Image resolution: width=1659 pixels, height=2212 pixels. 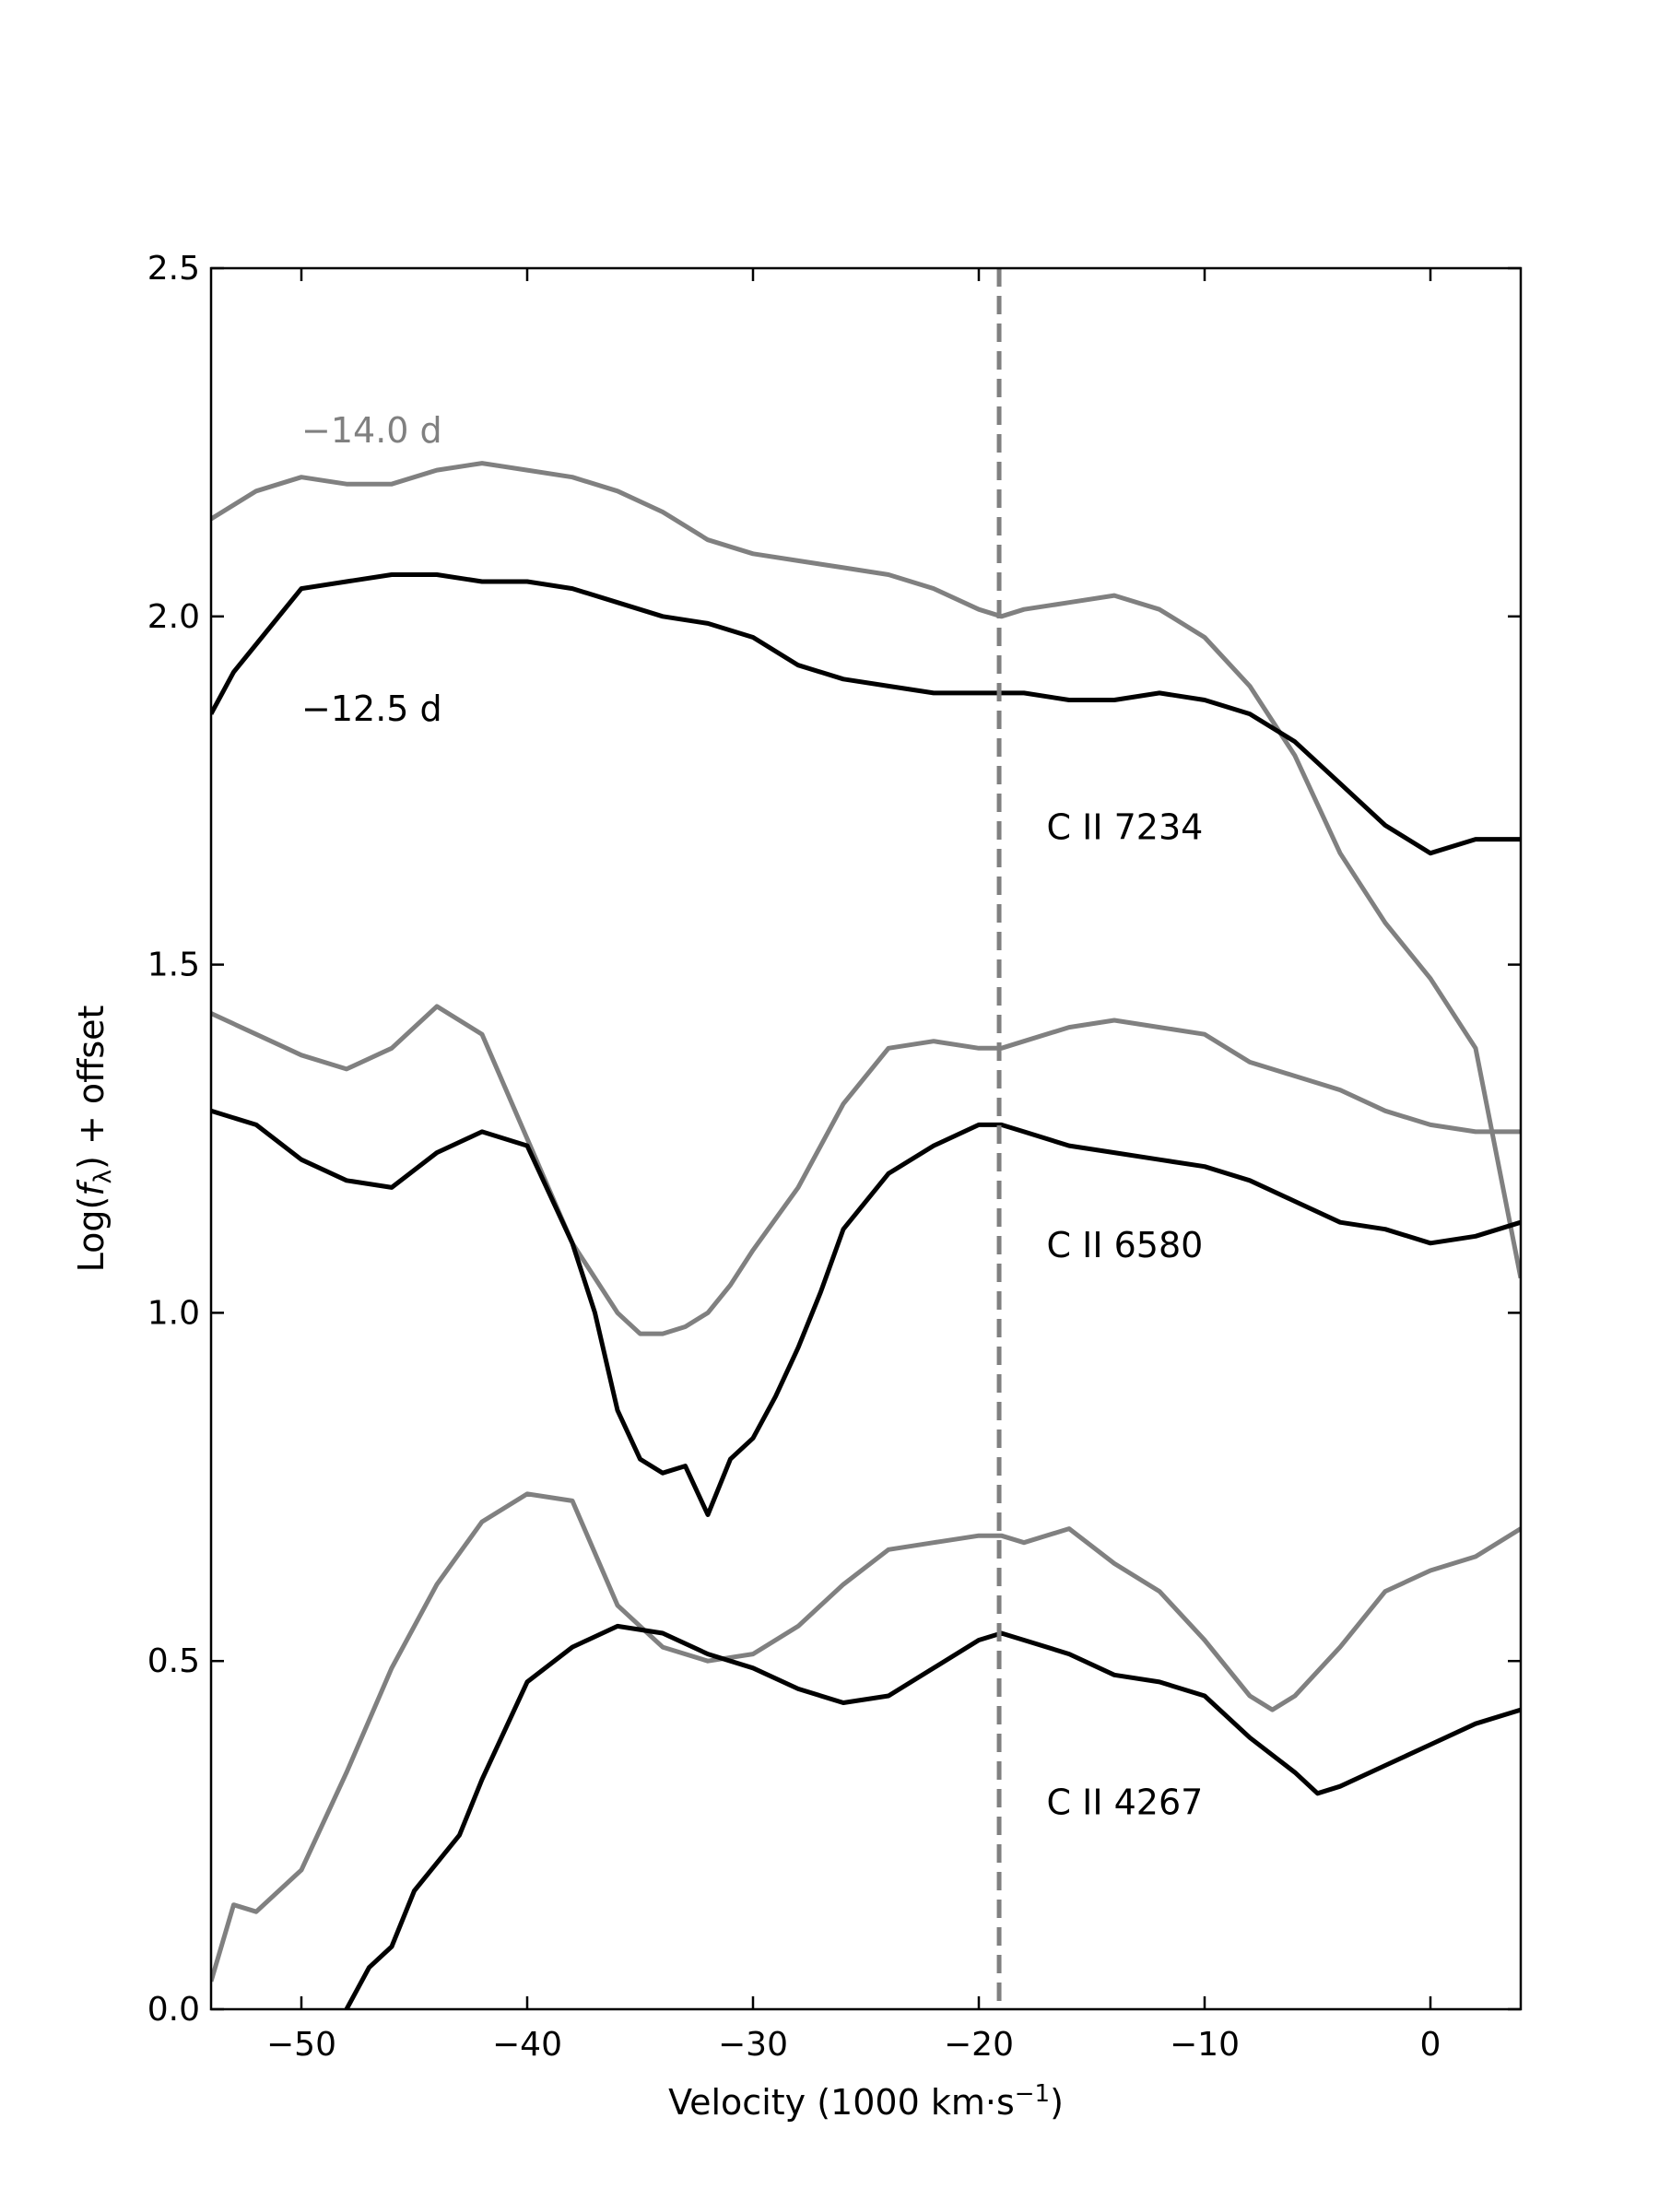 I want to click on y-tick-label: 1.5, so click(x=173, y=965).